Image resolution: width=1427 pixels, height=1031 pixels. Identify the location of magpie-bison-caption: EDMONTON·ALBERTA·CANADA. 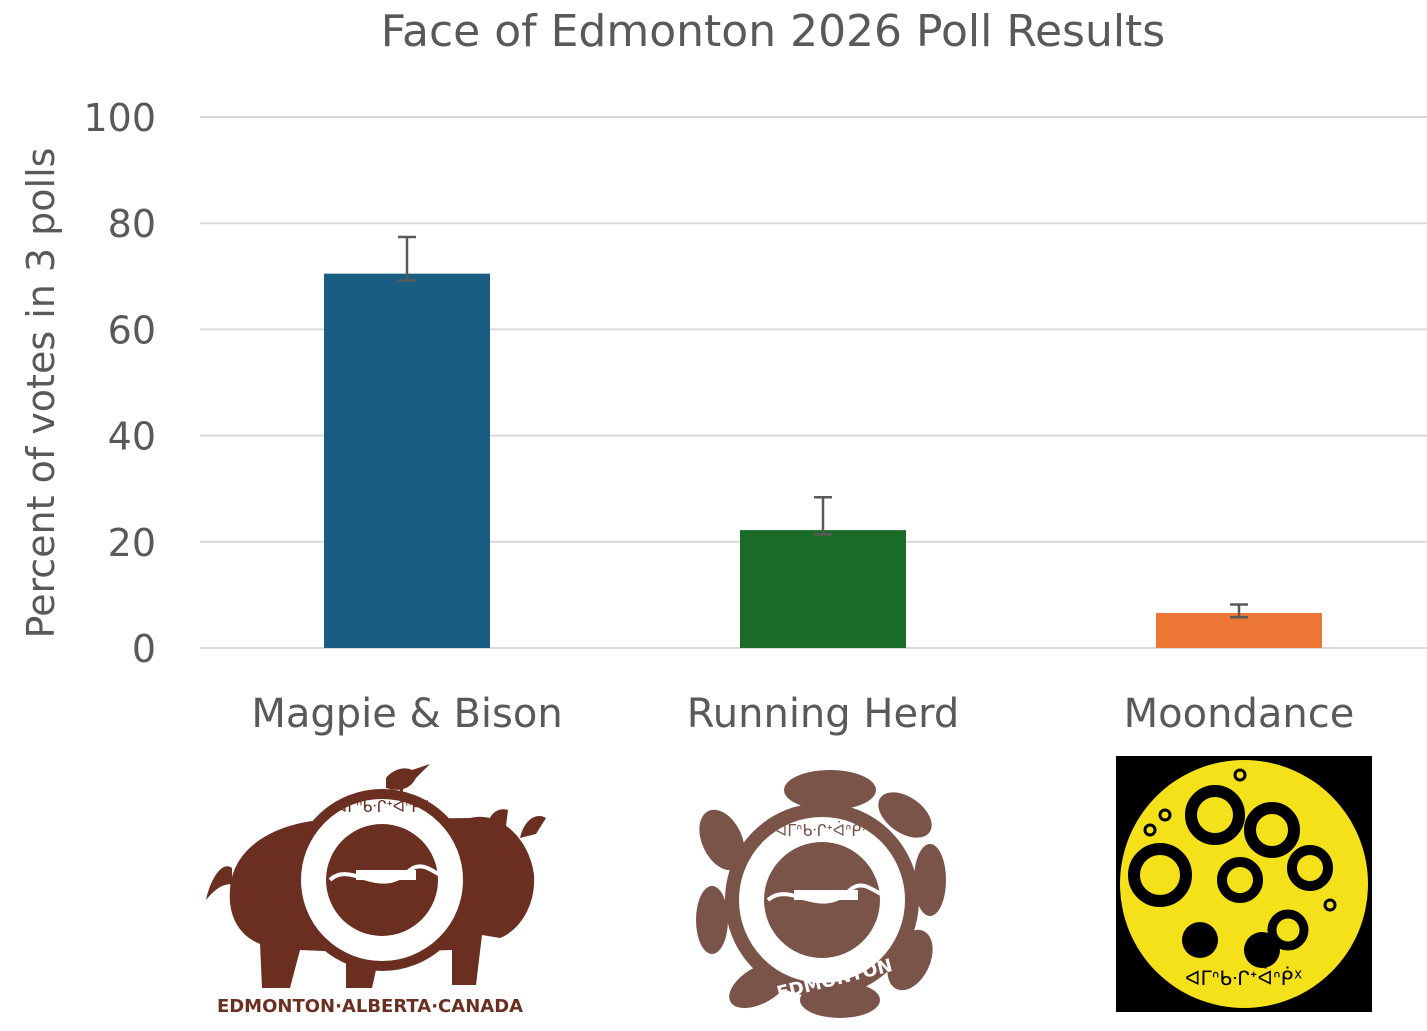
(370, 1006).